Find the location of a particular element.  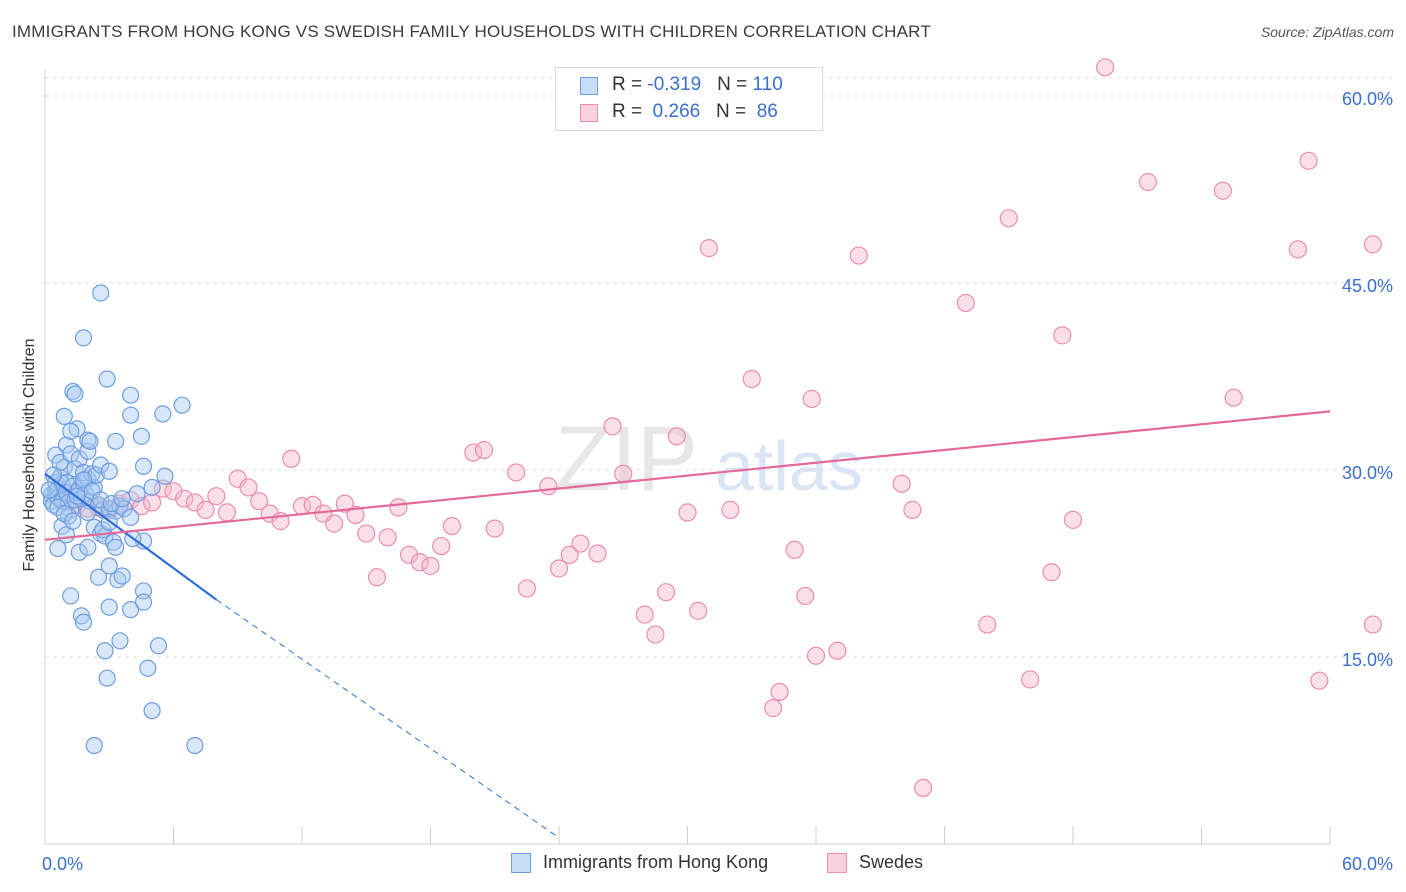

y-tick-label: 45.0% is located at coordinates (1367, 286).